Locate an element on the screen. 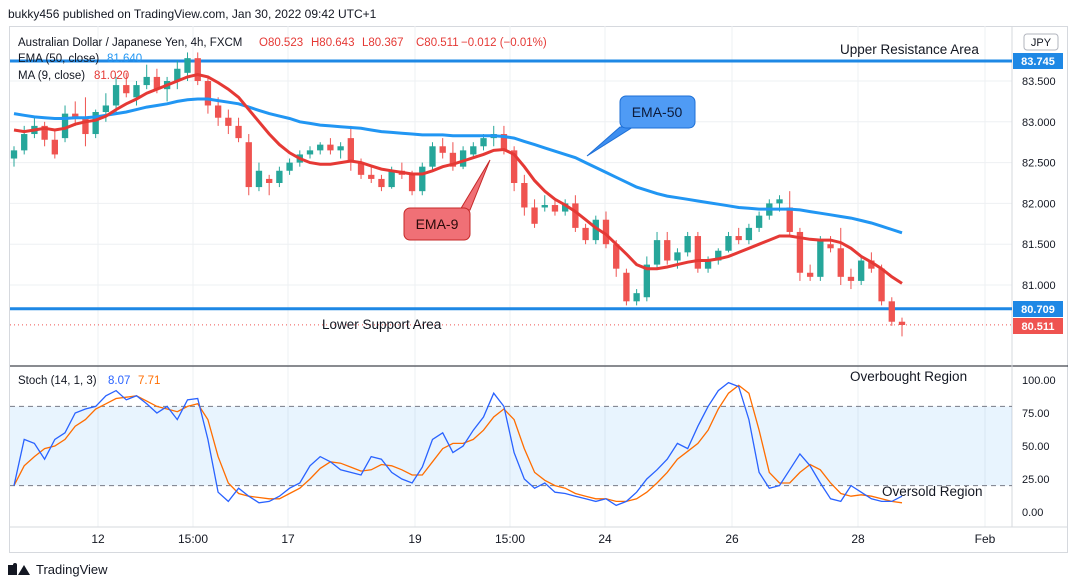 The height and width of the screenshot is (588, 1079). legend-stoch-label: Stoch (14, 1, 3) is located at coordinates (57, 381).